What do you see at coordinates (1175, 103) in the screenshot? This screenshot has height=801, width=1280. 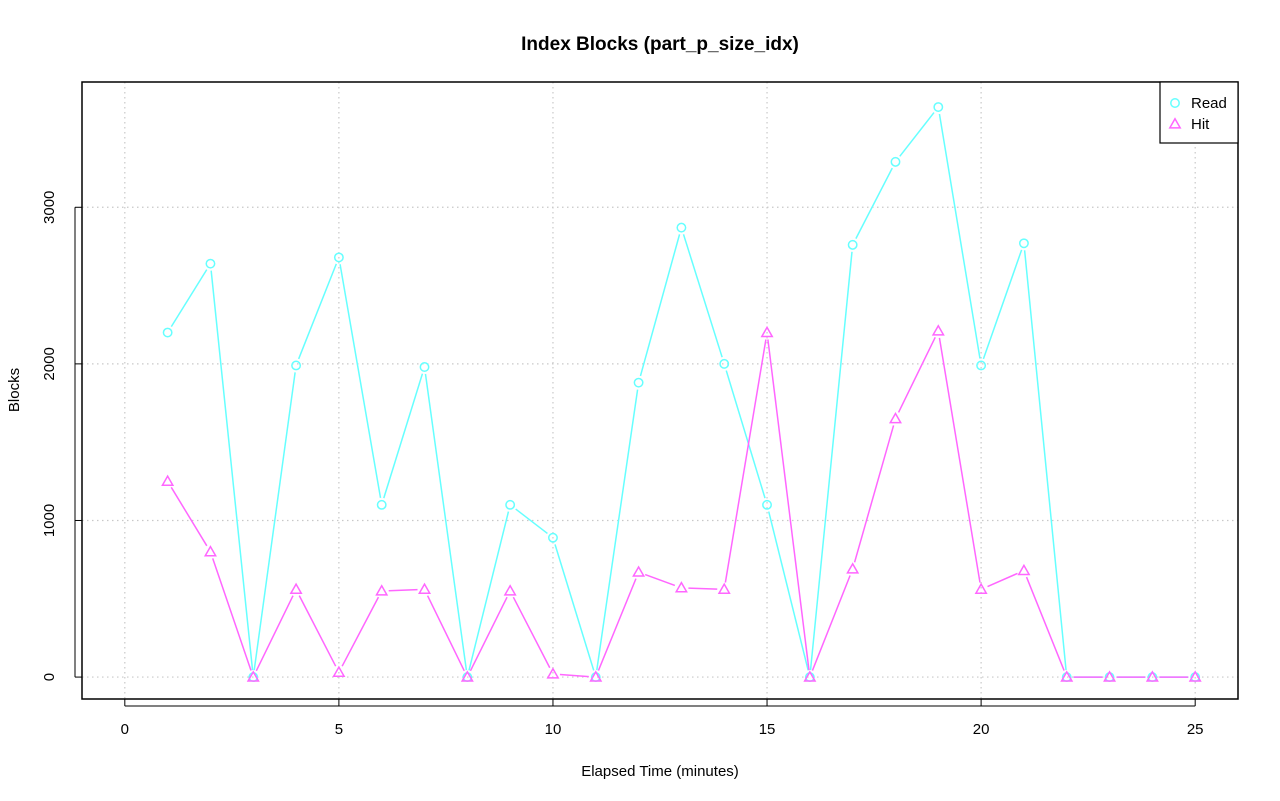 I see `legend-marker-read` at bounding box center [1175, 103].